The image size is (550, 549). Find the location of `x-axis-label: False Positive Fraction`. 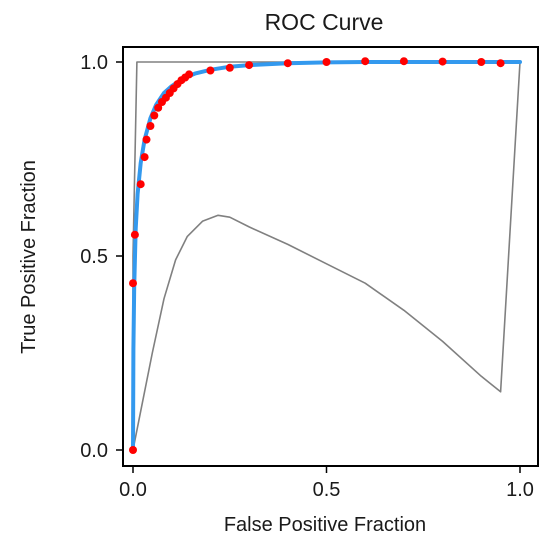

x-axis-label: False Positive Fraction is located at coordinates (325, 525).